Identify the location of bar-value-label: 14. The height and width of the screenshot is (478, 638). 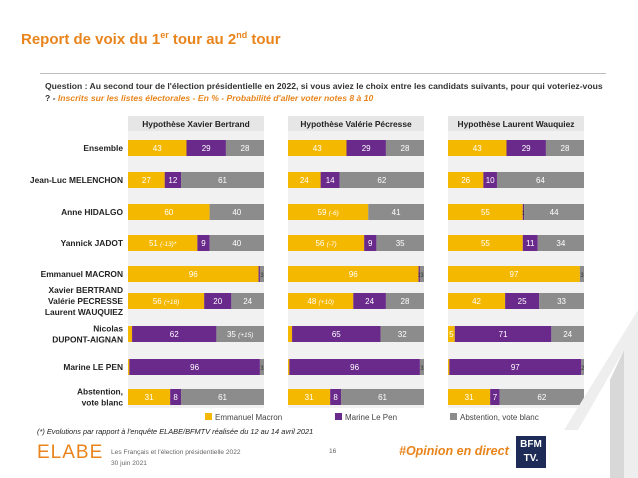
(330, 180).